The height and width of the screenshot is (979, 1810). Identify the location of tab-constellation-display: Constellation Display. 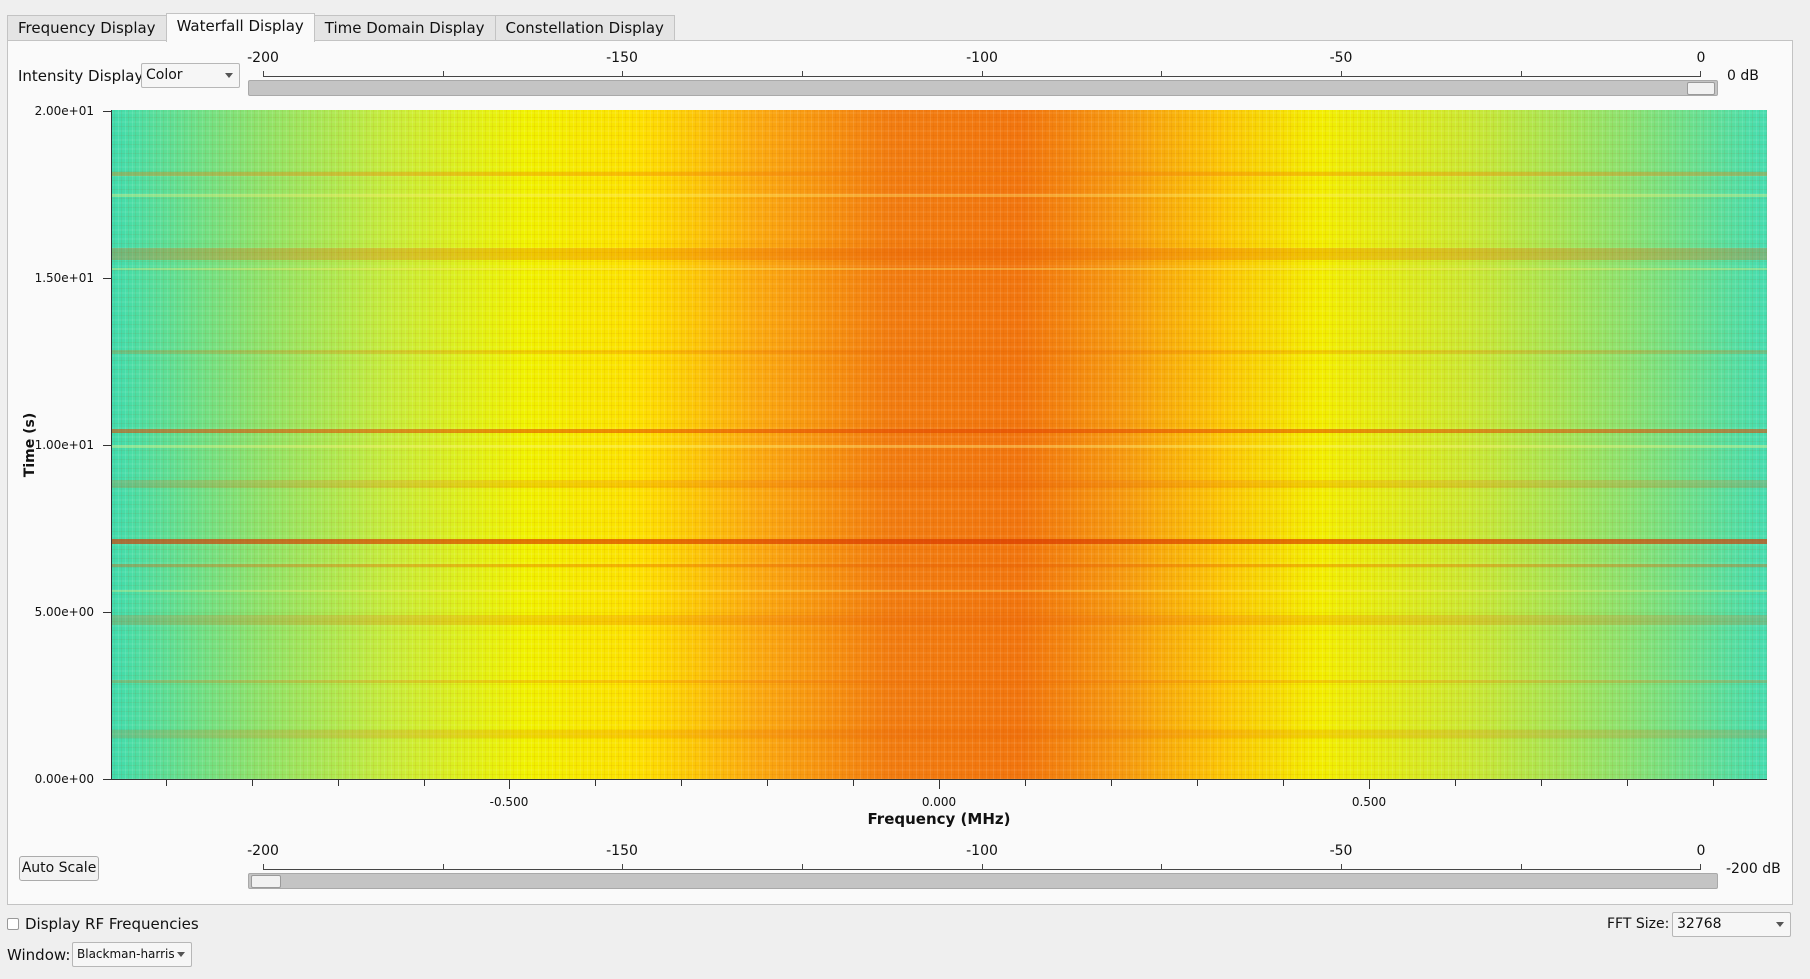
(584, 28).